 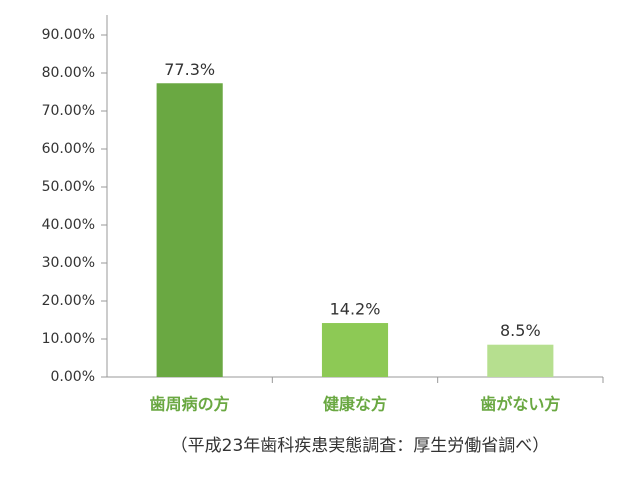 What do you see at coordinates (68, 225) in the screenshot?
I see `y-tick-label: 40.00%` at bounding box center [68, 225].